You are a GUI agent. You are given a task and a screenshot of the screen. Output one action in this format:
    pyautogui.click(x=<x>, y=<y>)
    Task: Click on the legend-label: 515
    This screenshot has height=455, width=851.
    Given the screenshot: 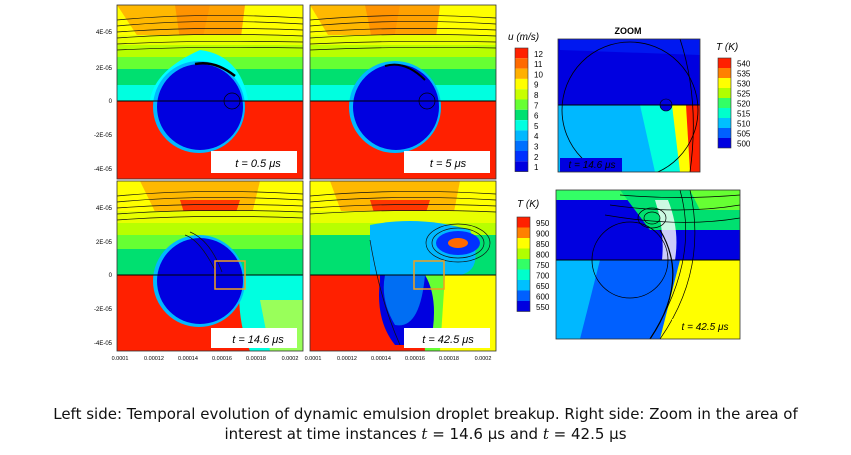 What is the action you would take?
    pyautogui.click(x=744, y=114)
    